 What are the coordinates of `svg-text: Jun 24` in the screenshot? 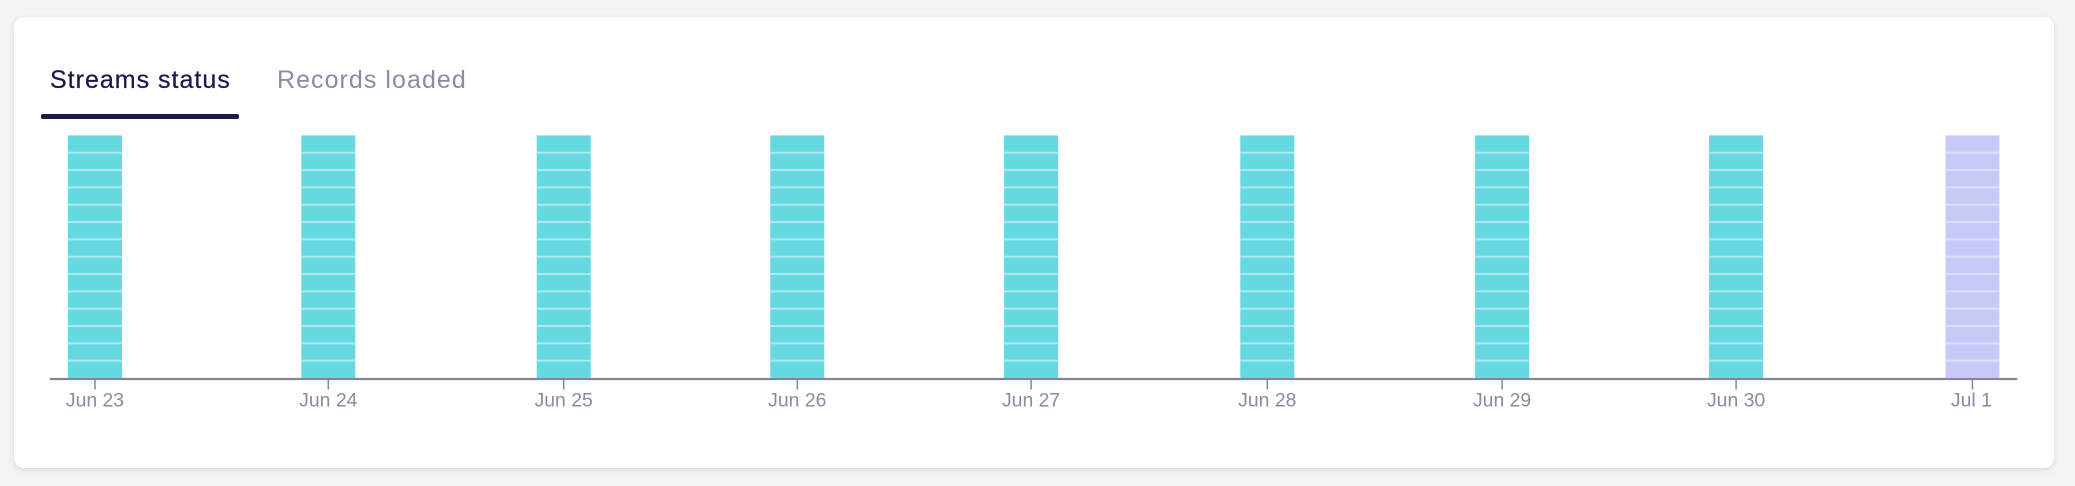 It's located at (328, 401).